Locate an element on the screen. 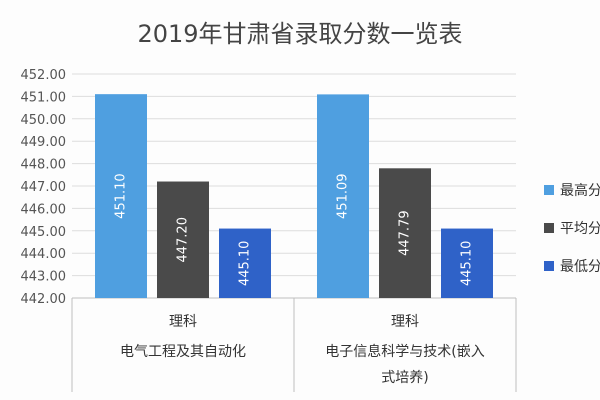 This screenshot has width=600, height=400. y-tick-label: 448.00 is located at coordinates (44, 165).